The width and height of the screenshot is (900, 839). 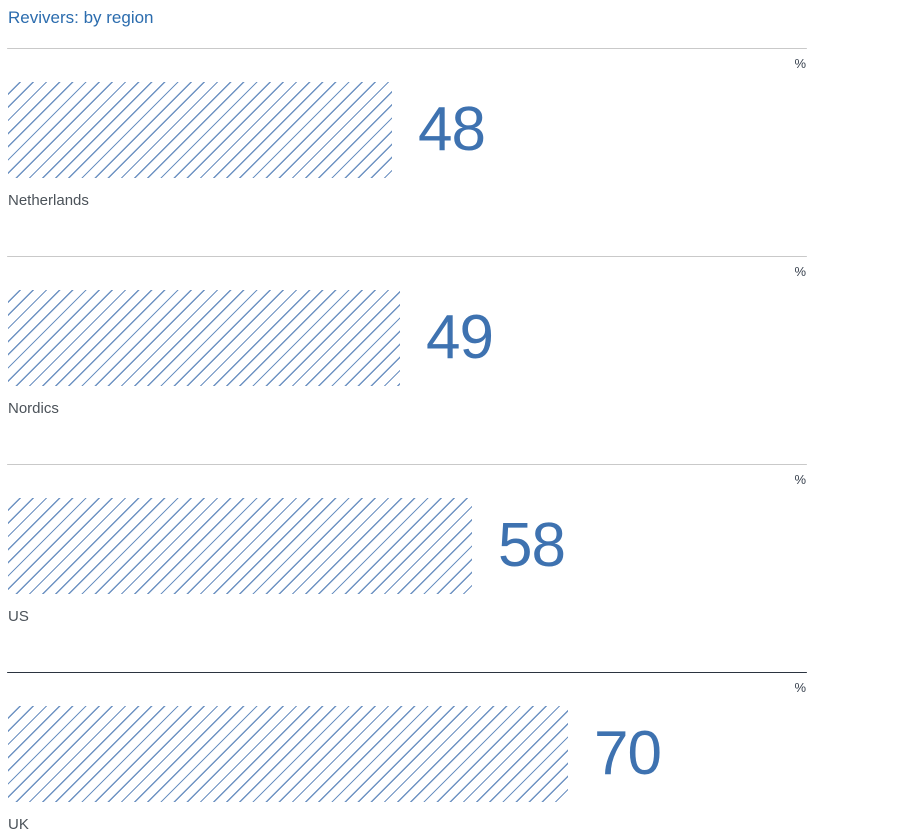 I want to click on bar-nordics, so click(x=204, y=338).